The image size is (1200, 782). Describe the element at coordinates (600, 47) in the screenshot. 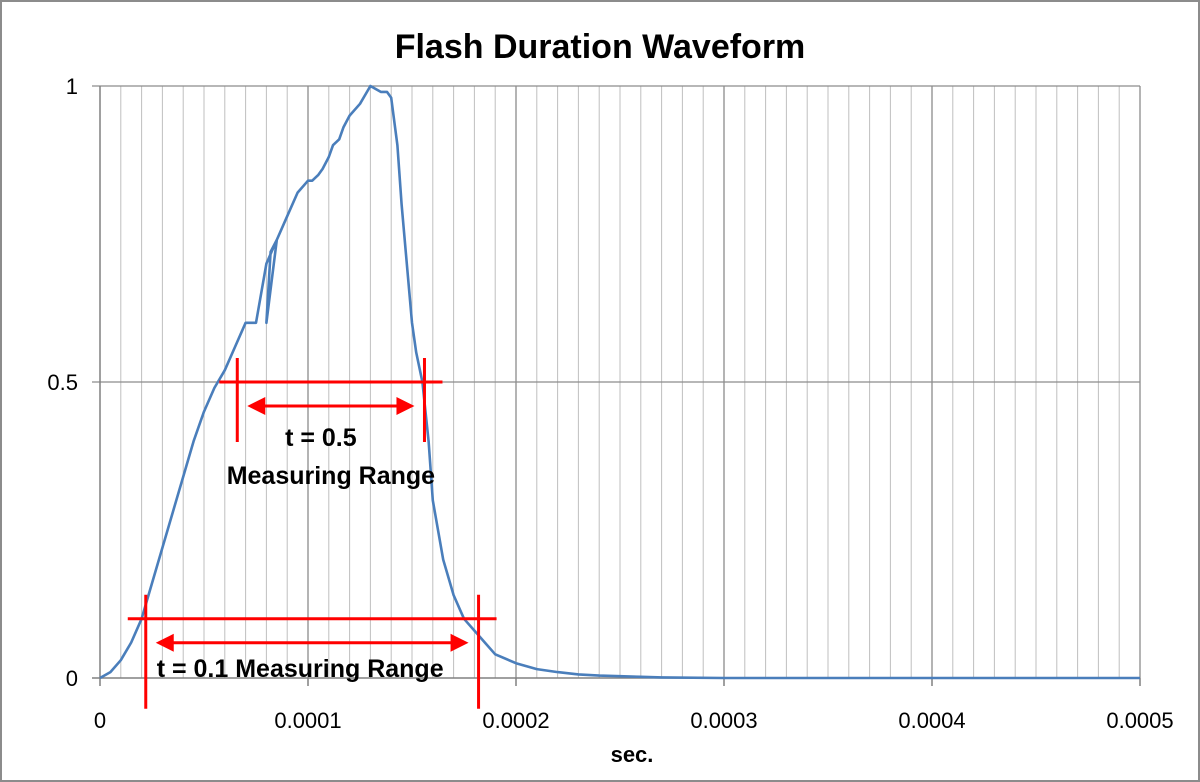

I see `chart-title: Flash Duration Waveform` at that location.